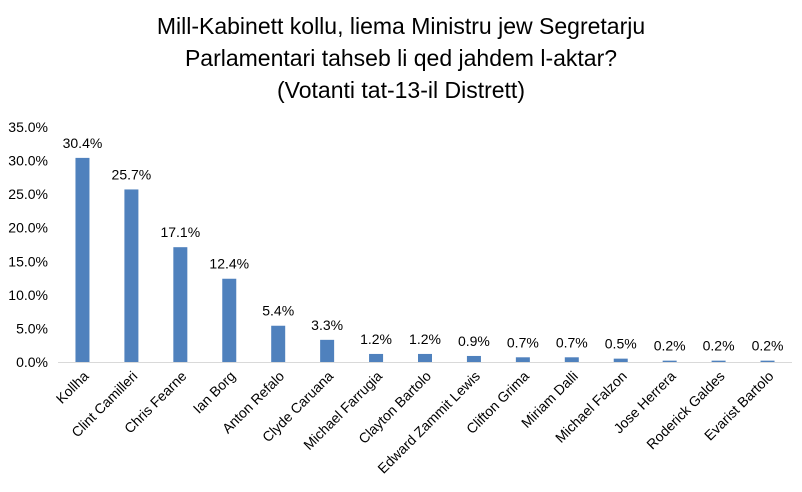  I want to click on y-tick-label: 35.0%, so click(28, 127).